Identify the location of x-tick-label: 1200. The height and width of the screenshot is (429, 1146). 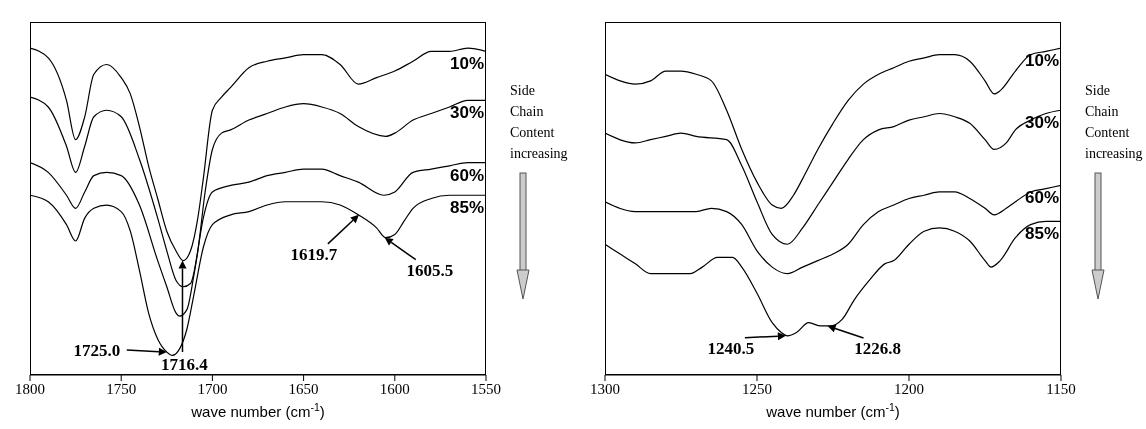
(909, 388).